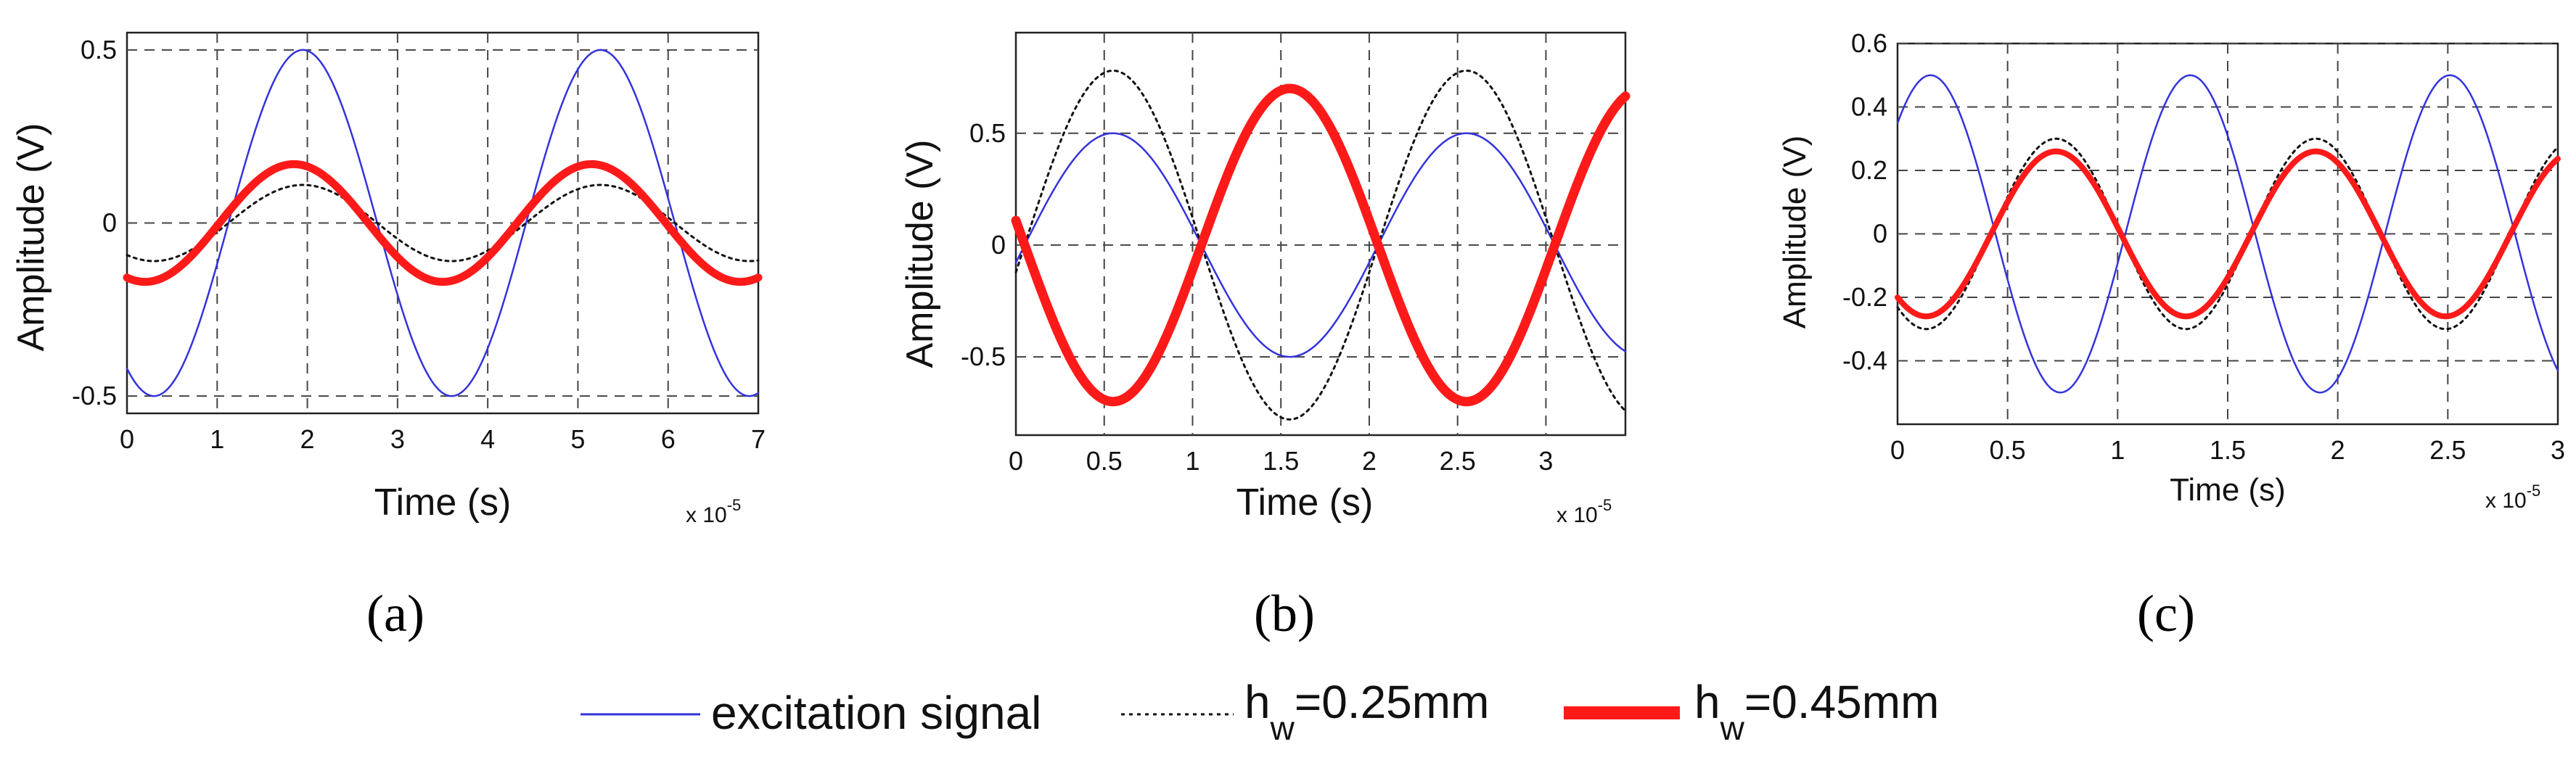 This screenshot has width=2576, height=760. Describe the element at coordinates (443, 503) in the screenshot. I see `panel-a-xlabel: Time (s)` at that location.